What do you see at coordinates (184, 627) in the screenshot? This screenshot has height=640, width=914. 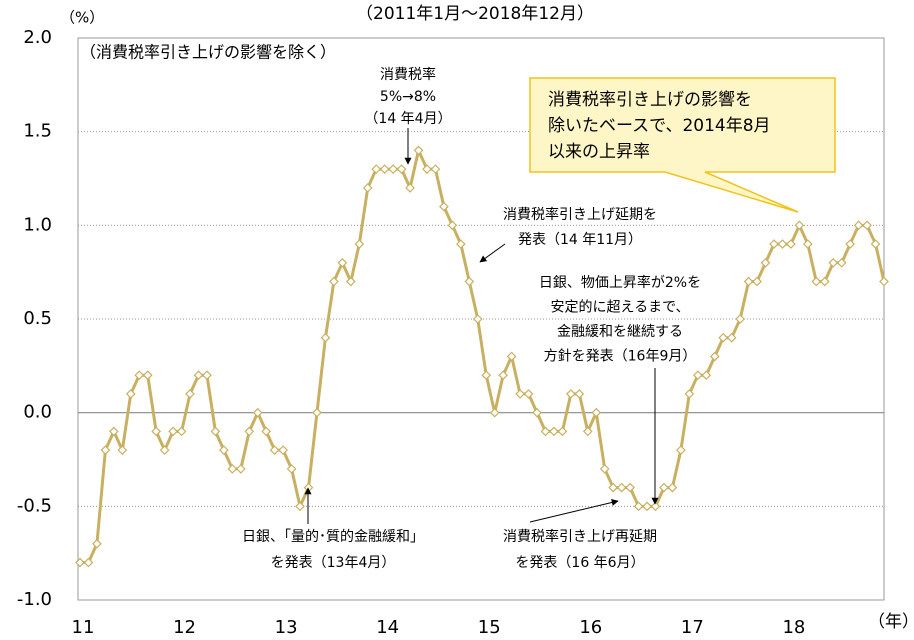 I see `x-tick-label: 12` at bounding box center [184, 627].